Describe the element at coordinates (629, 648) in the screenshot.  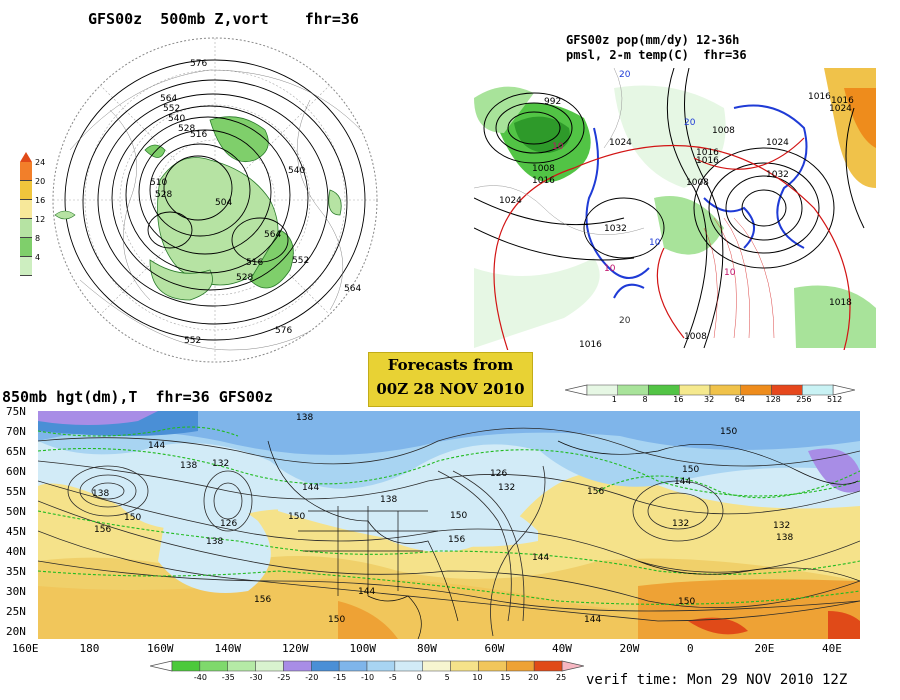
I see `longitude-label: 20W` at that location.